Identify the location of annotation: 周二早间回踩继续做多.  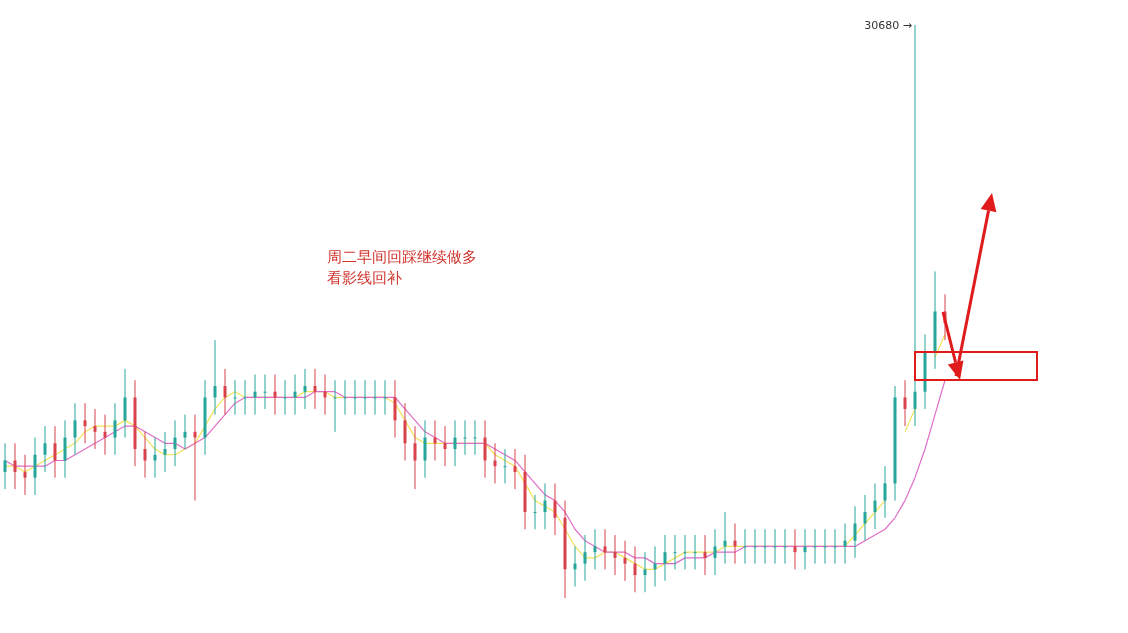
(402, 257).